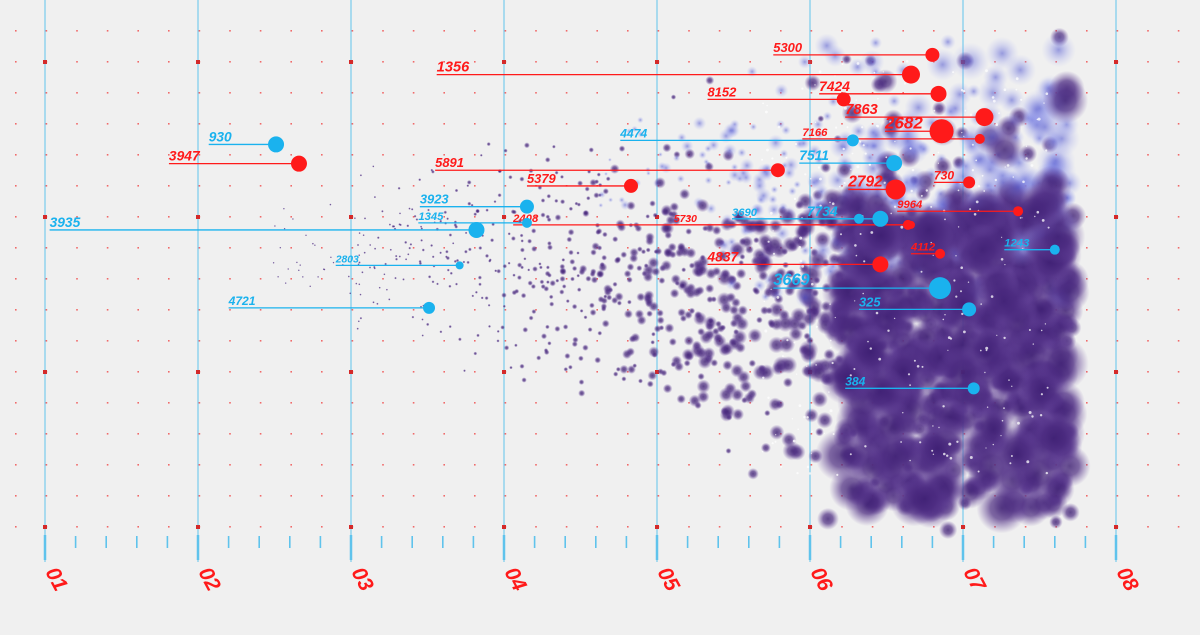 The image size is (1200, 635). I want to click on data-label: 3669, so click(791, 280).